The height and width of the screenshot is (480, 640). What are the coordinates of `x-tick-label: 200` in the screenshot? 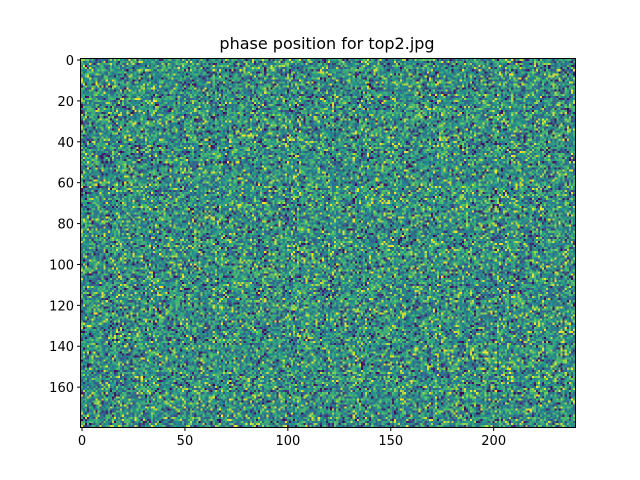 It's located at (493, 441).